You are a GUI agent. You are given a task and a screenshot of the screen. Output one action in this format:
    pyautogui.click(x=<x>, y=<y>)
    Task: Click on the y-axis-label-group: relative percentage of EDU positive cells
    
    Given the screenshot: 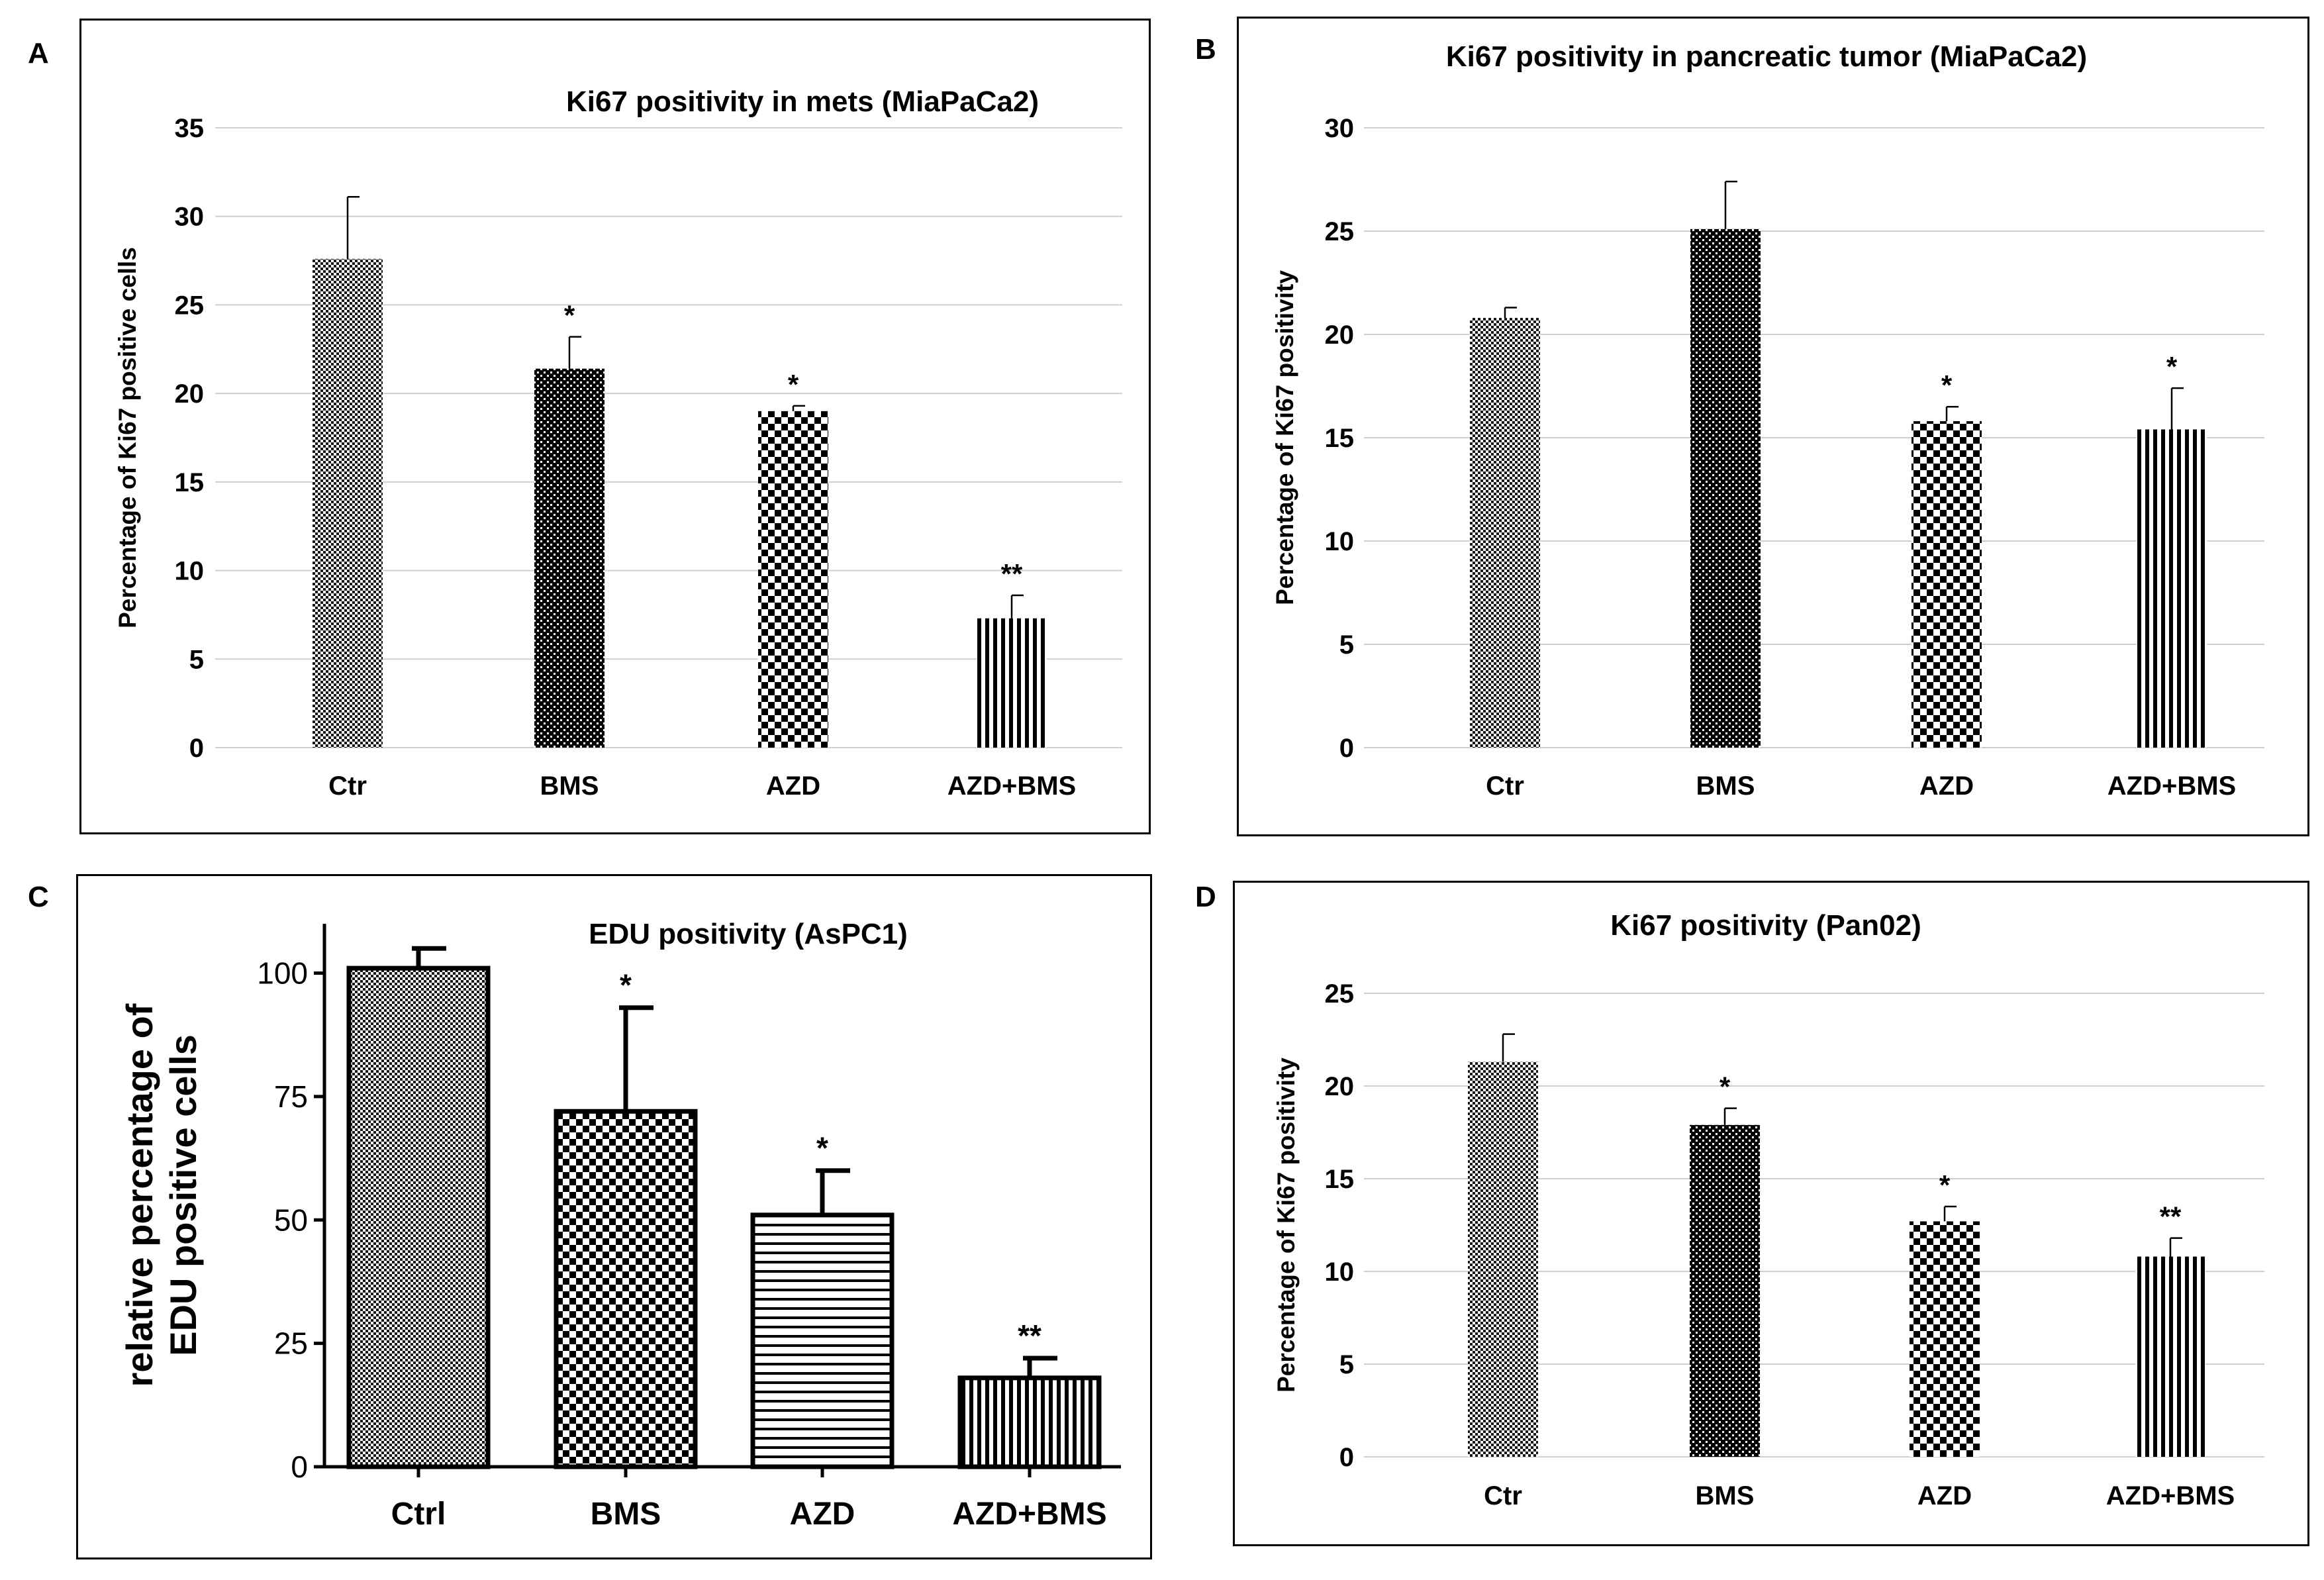 What is the action you would take?
    pyautogui.click(x=161, y=1195)
    